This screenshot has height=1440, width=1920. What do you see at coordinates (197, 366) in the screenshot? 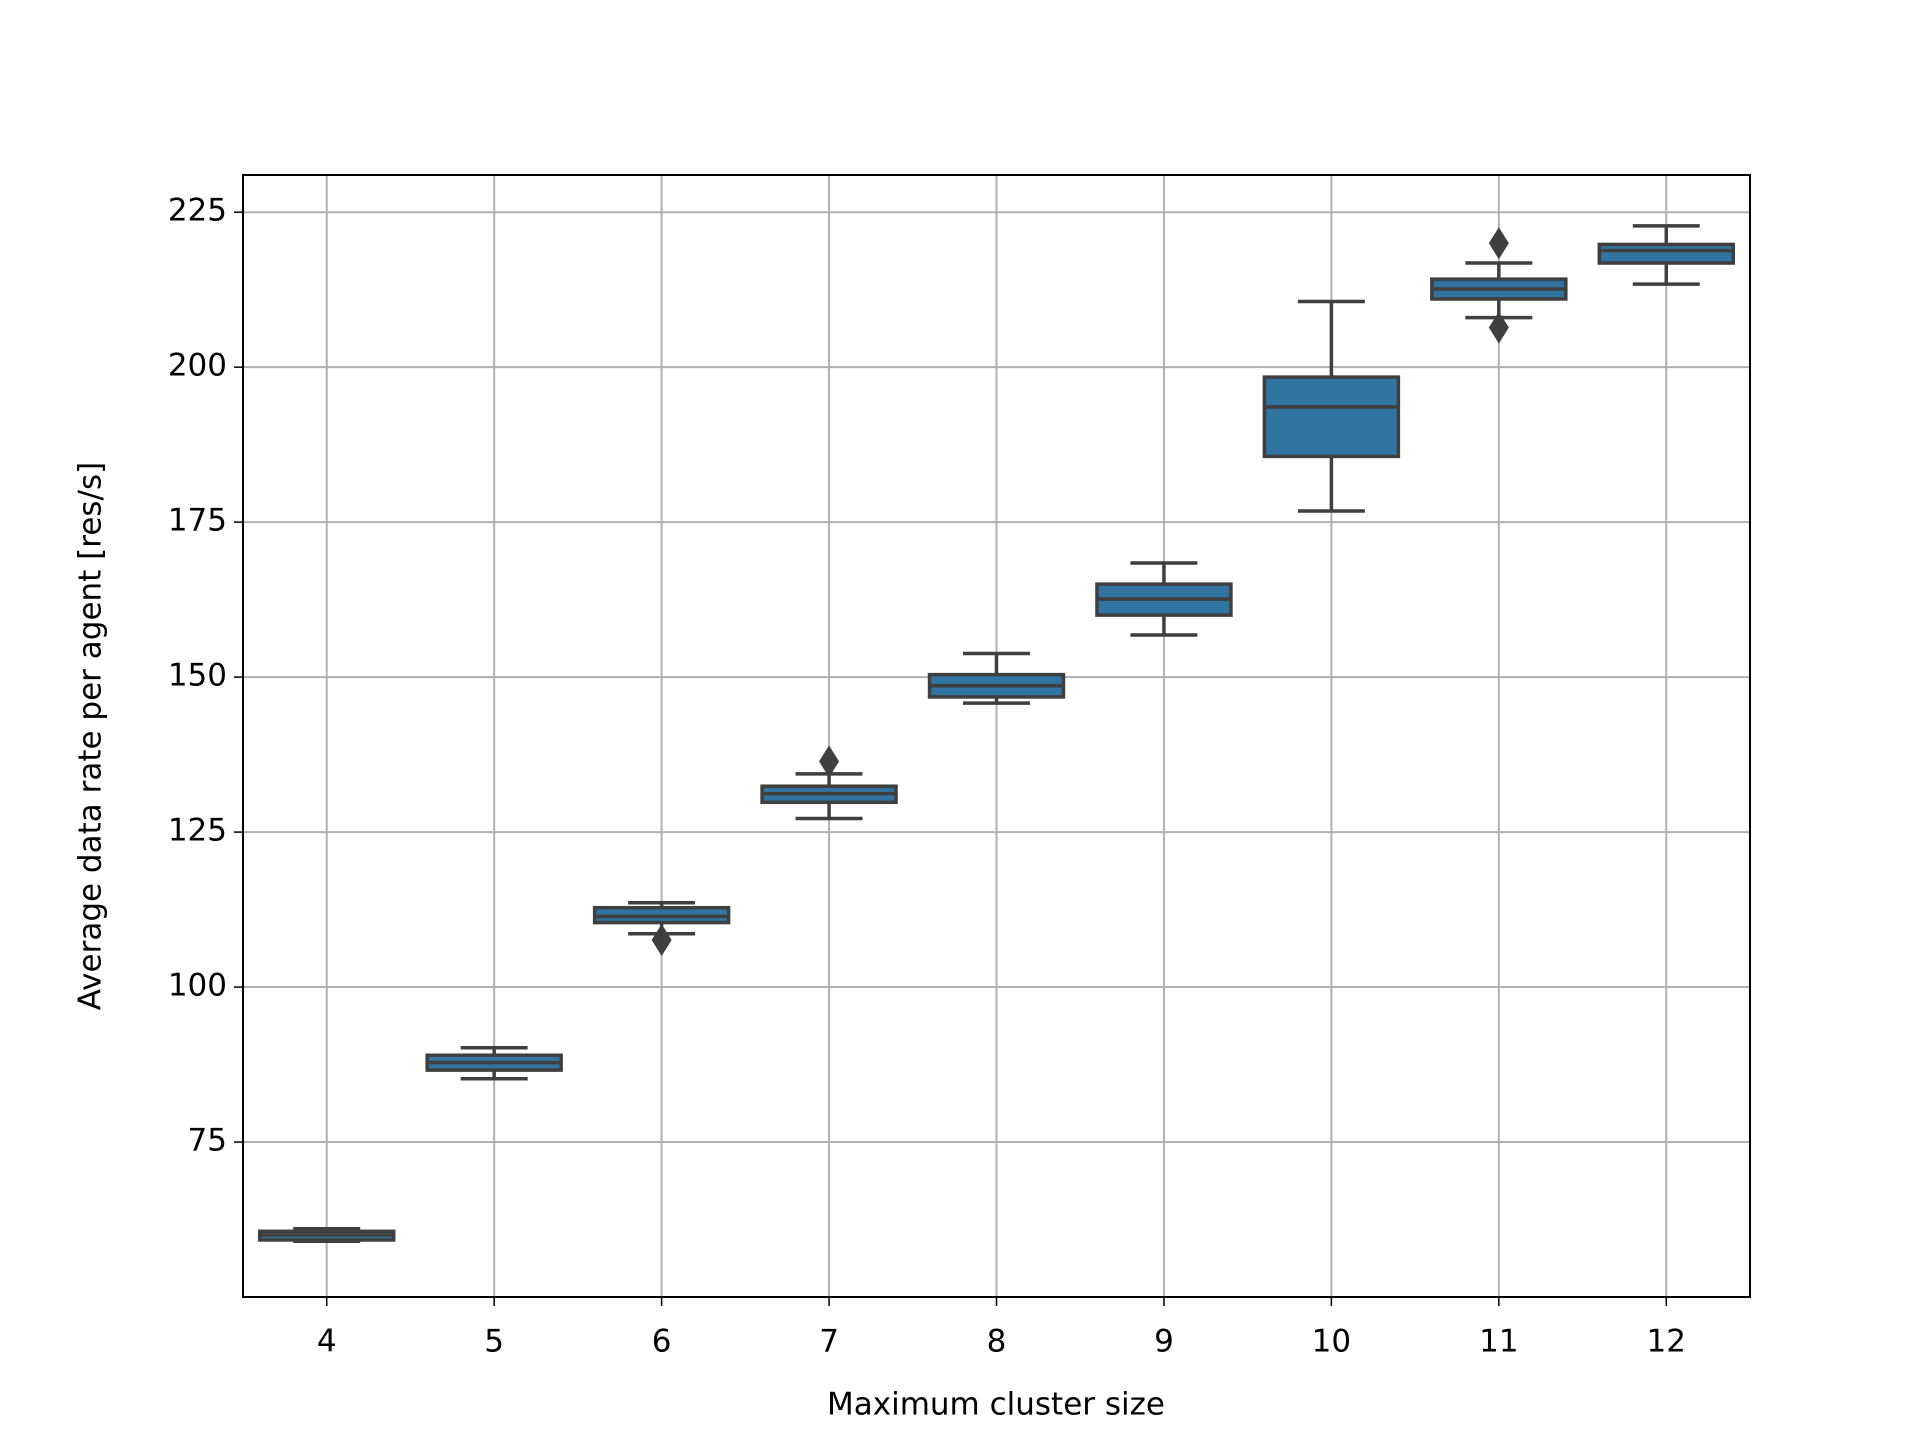
I see `y-tick-label: 200` at bounding box center [197, 366].